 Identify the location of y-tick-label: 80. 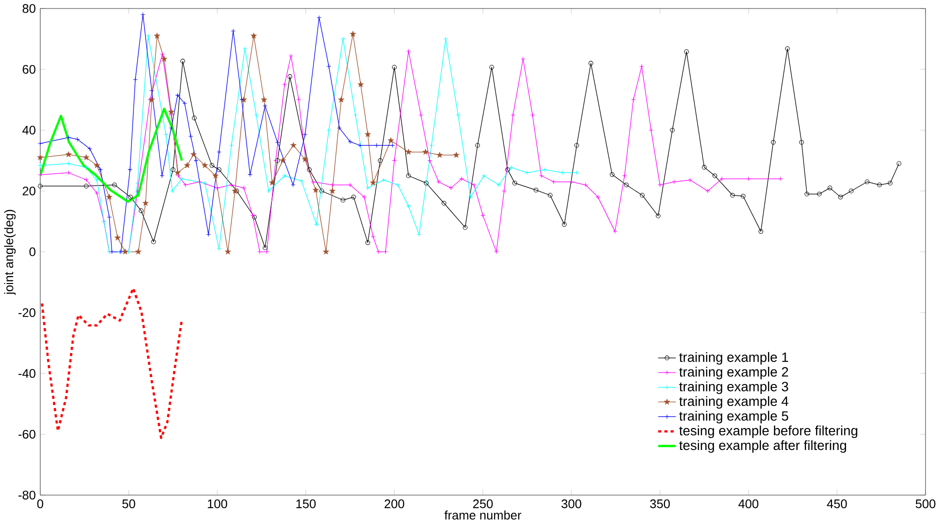
(29, 9).